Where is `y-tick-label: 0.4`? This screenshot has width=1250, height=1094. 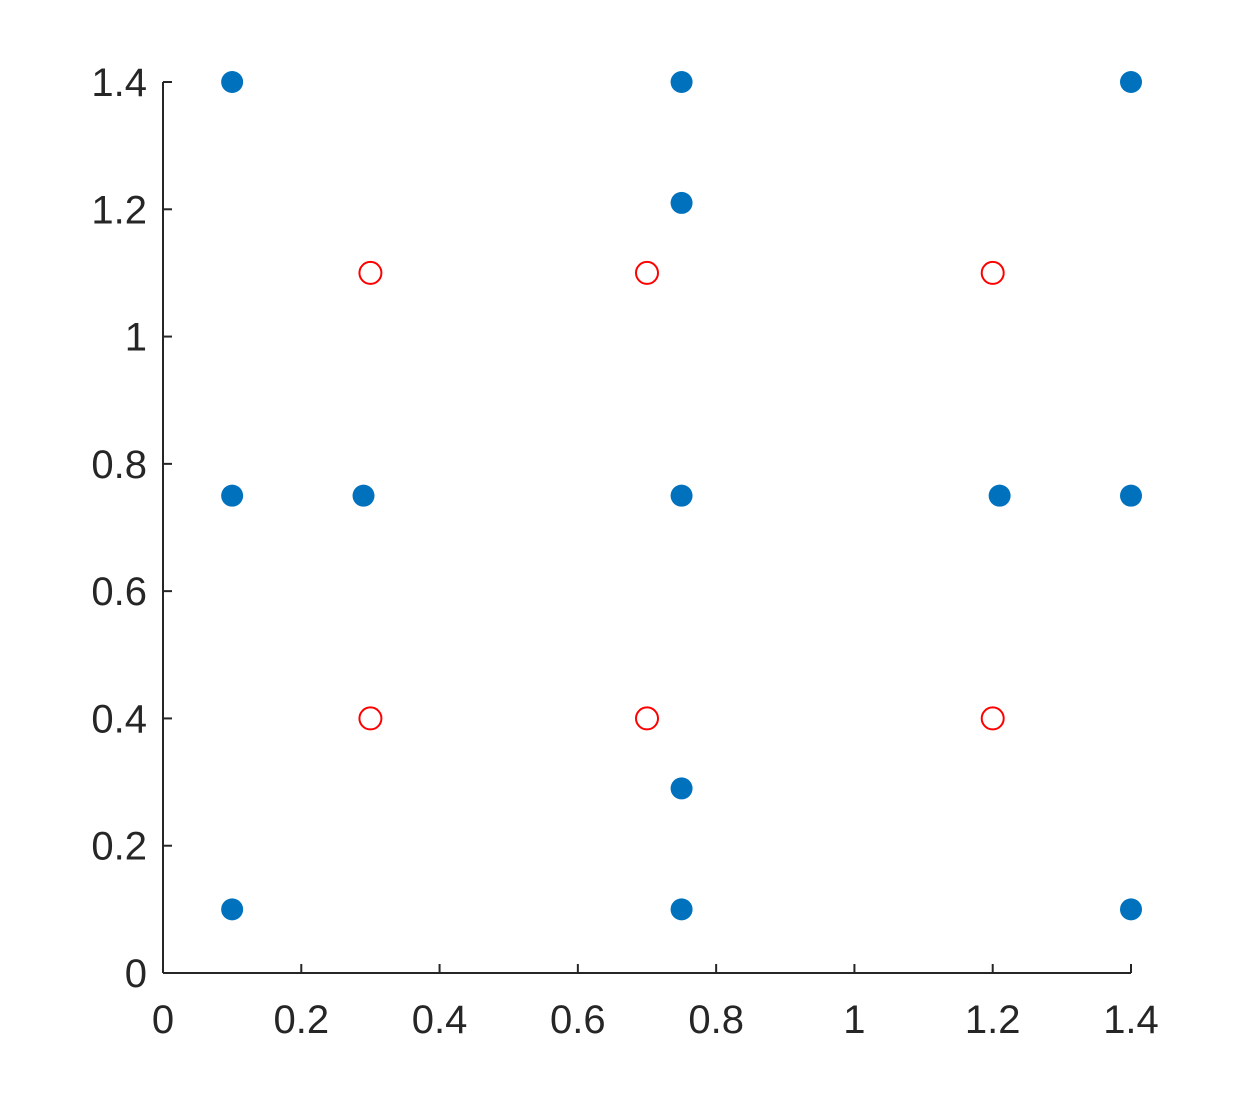
y-tick-label: 0.4 is located at coordinates (119, 719).